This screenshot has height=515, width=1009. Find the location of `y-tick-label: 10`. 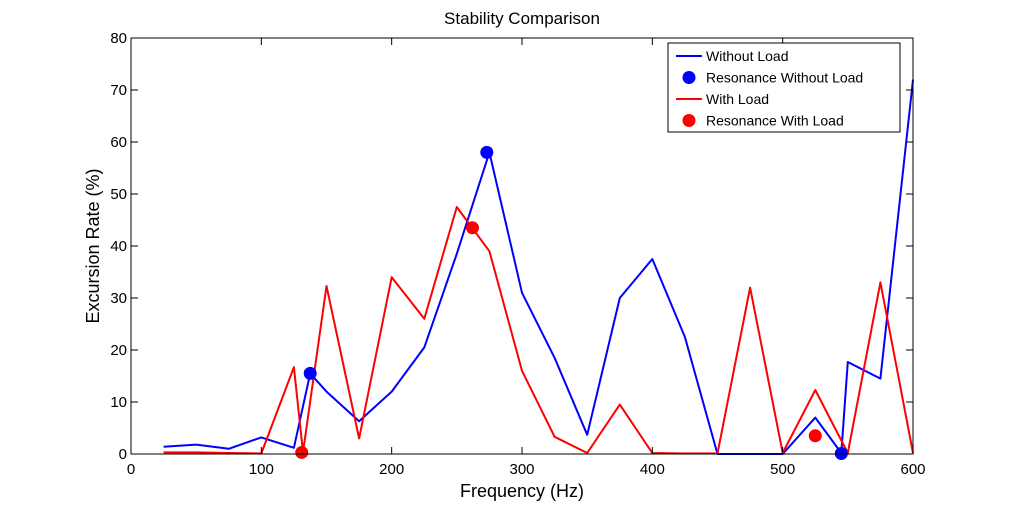

y-tick-label: 10 is located at coordinates (118, 402).